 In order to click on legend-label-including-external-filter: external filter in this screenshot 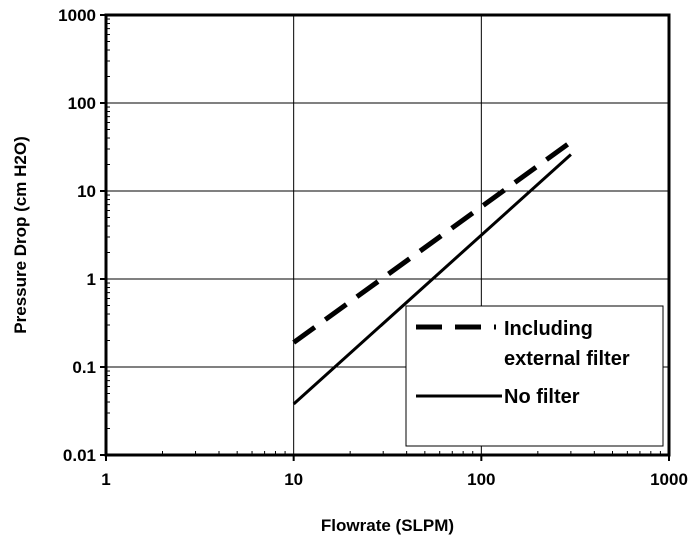, I will do `click(567, 359)`.